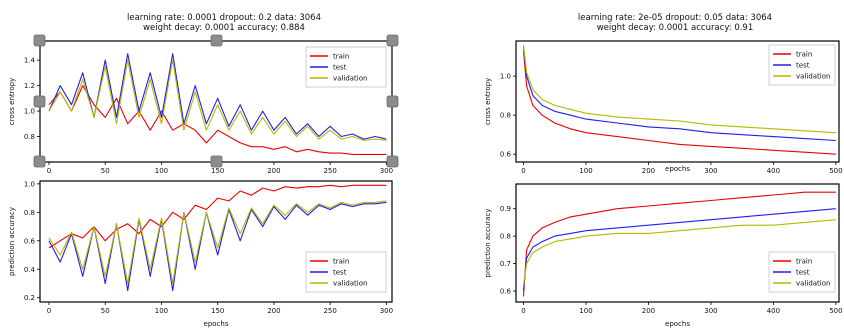 The width and height of the screenshot is (844, 334). I want to click on resize-handle-bottom-left, so click(39, 161).